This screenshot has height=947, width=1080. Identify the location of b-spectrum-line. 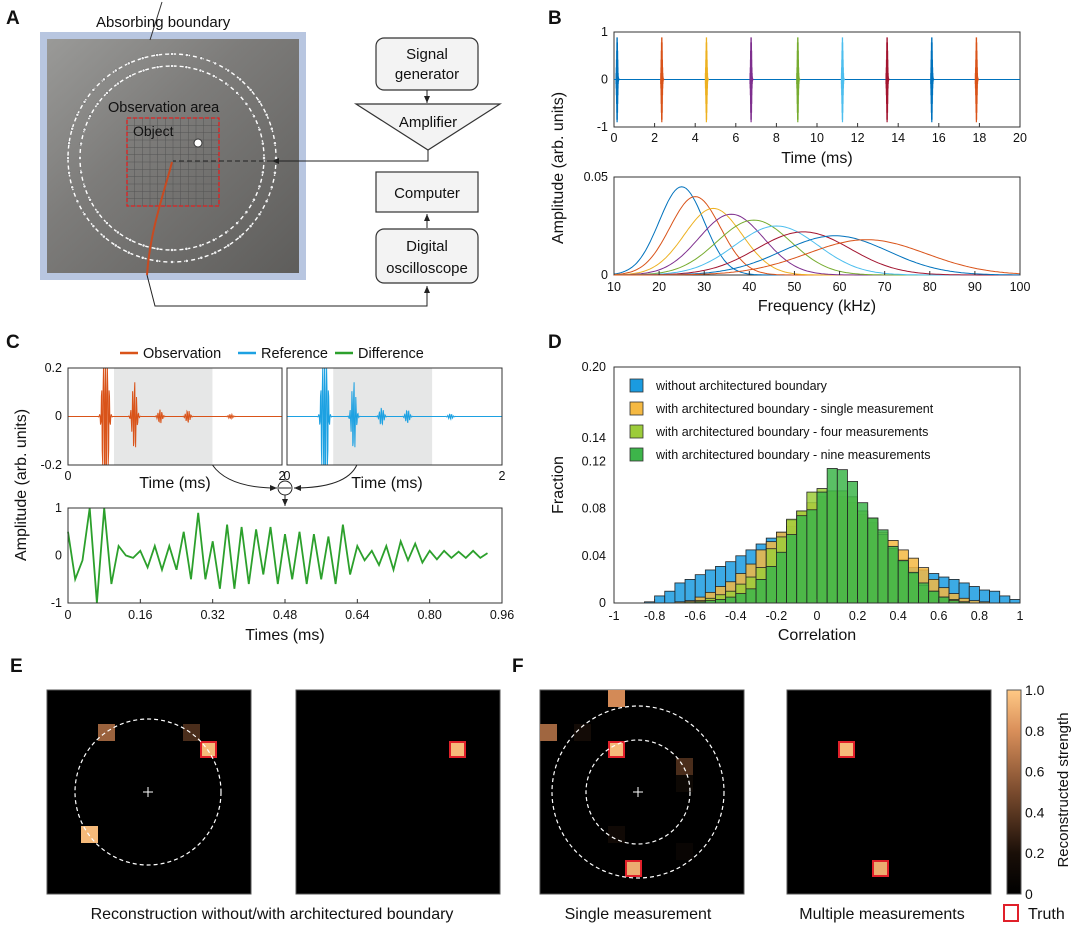
(817, 257).